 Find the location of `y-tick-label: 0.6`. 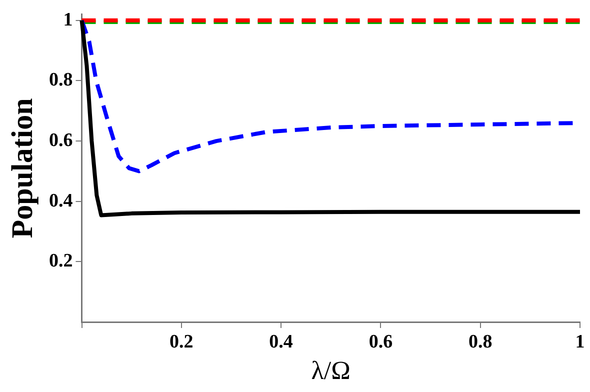

y-tick-label: 0.6 is located at coordinates (61, 140).